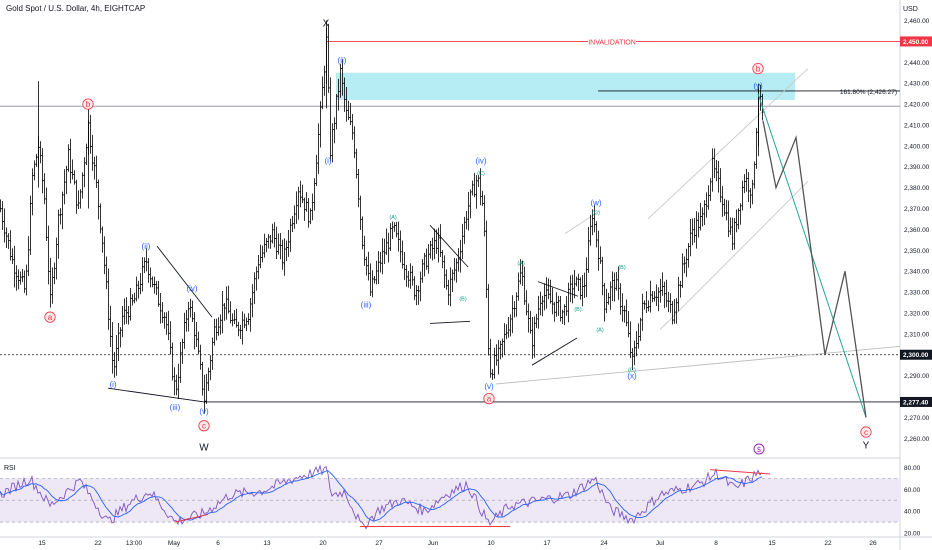 The image size is (932, 550). Describe the element at coordinates (917, 84) in the screenshot. I see `price-tick-label: 2,430.00` at that location.